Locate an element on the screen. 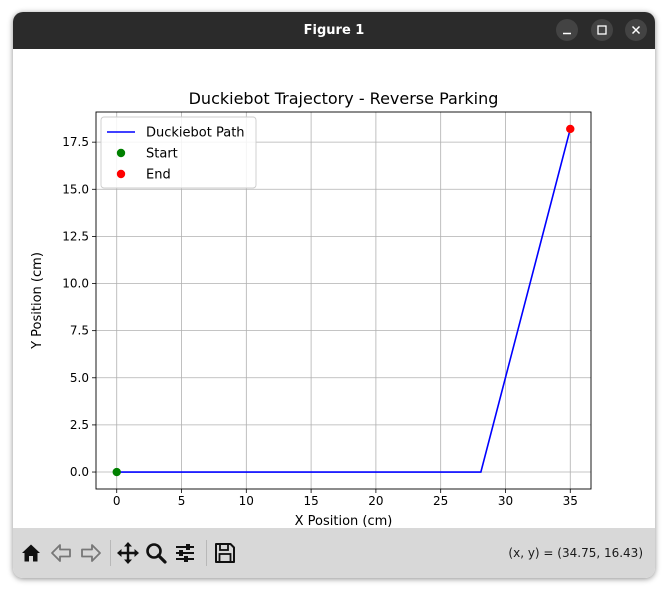 This screenshot has width=668, height=594. legend: Duckiebot Path Start End is located at coordinates (178, 152).